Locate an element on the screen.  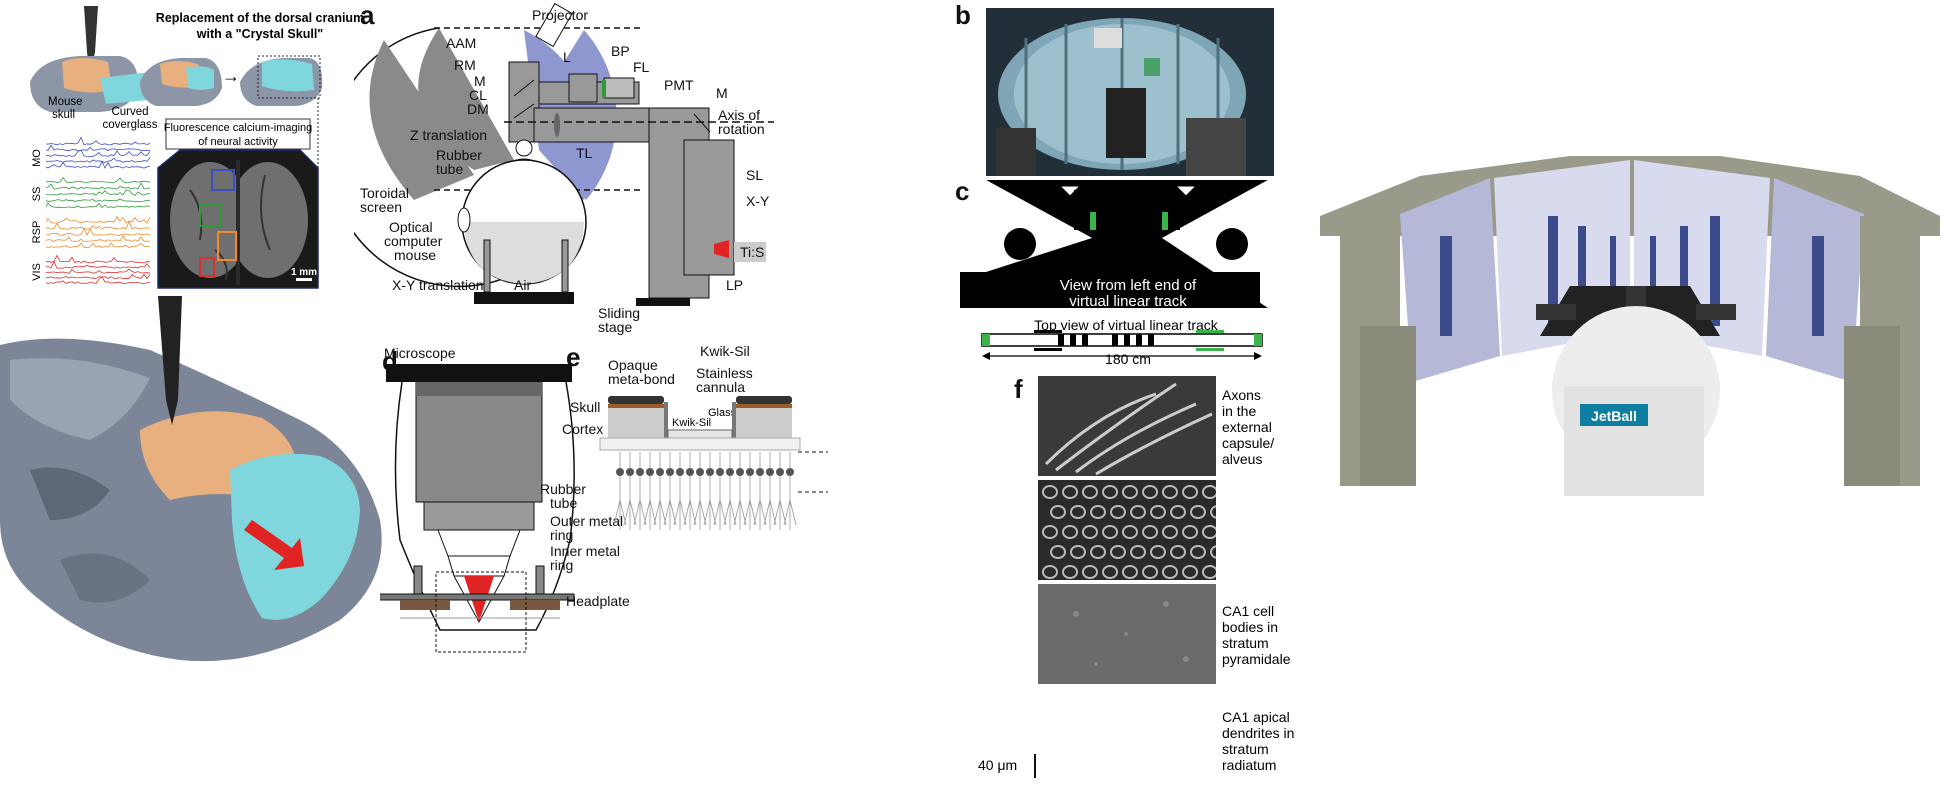
virtual-track-view is located at coordinates (1114, 244).